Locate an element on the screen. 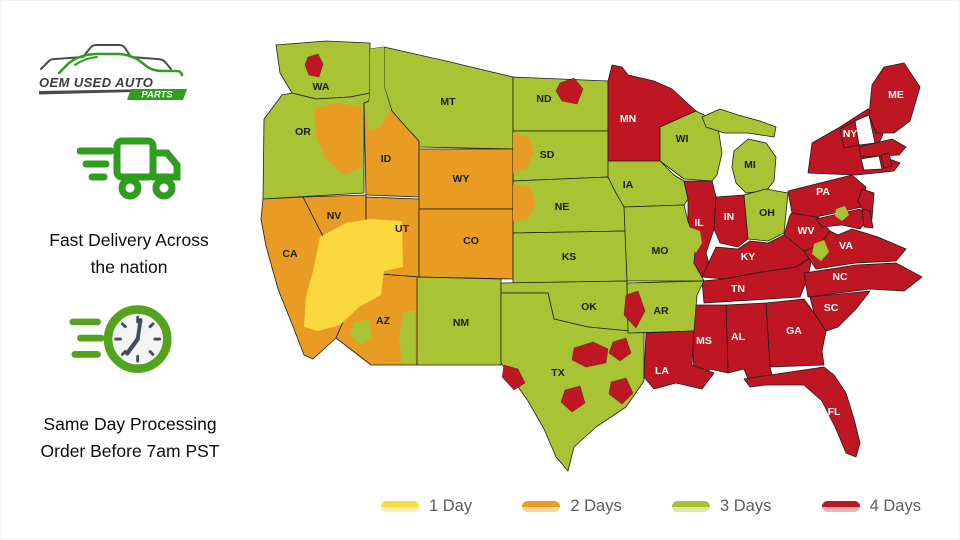  brand-logo: OEM USED AUTO PARTS is located at coordinates (113, 72).